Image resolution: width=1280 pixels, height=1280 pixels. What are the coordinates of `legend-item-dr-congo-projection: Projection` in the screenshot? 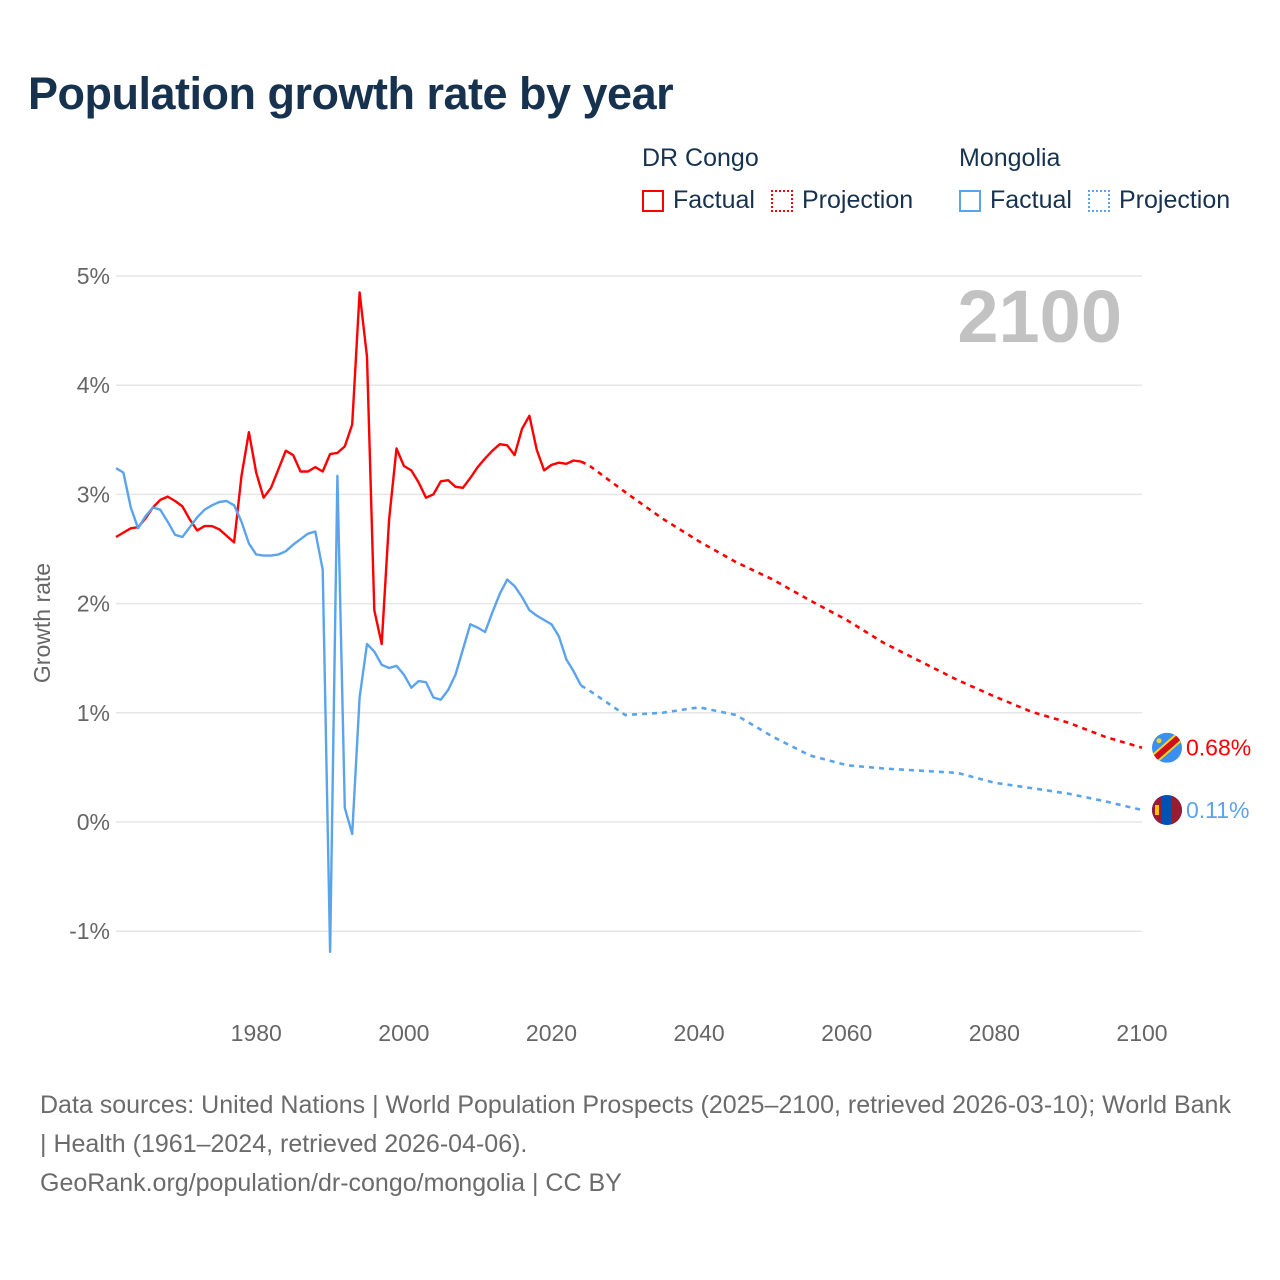 It's located at (842, 200).